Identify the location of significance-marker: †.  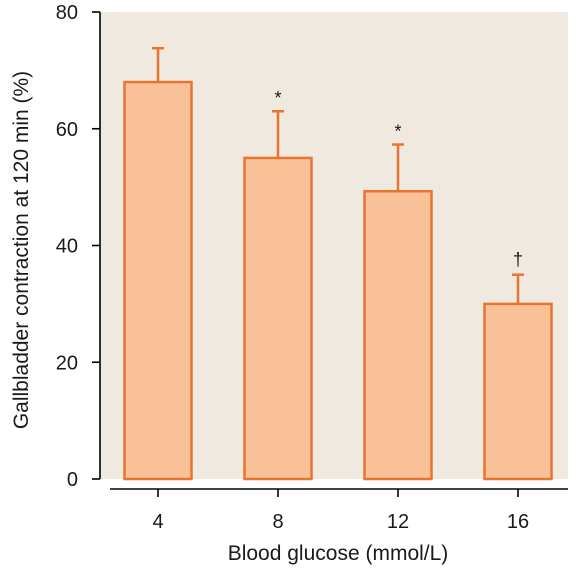
(518, 260).